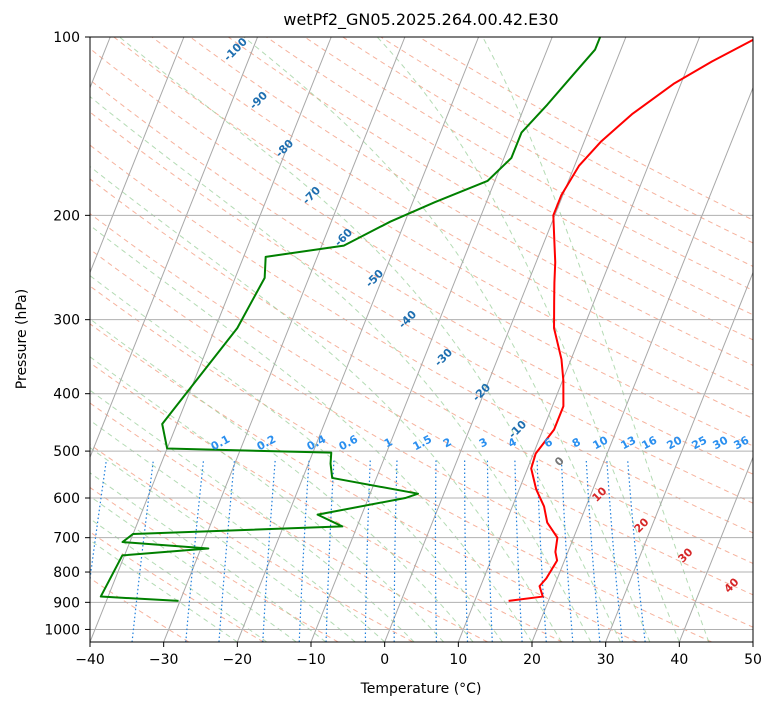  I want to click on mixing-ratio-label: 30, so click(721, 442).